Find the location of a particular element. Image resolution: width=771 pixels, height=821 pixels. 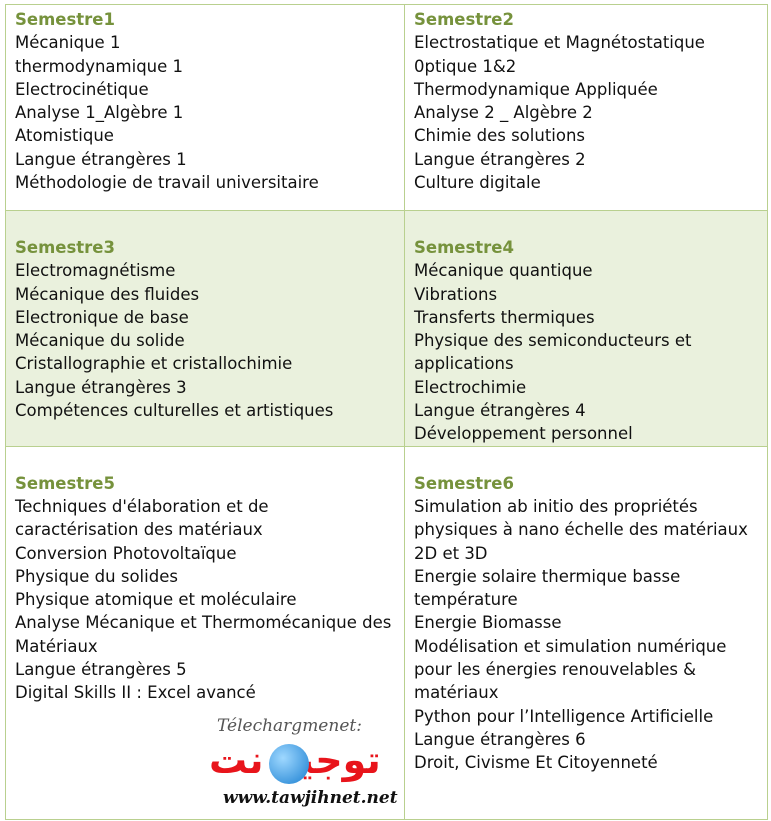

course-item: Langue étrangères 3 is located at coordinates (101, 387).